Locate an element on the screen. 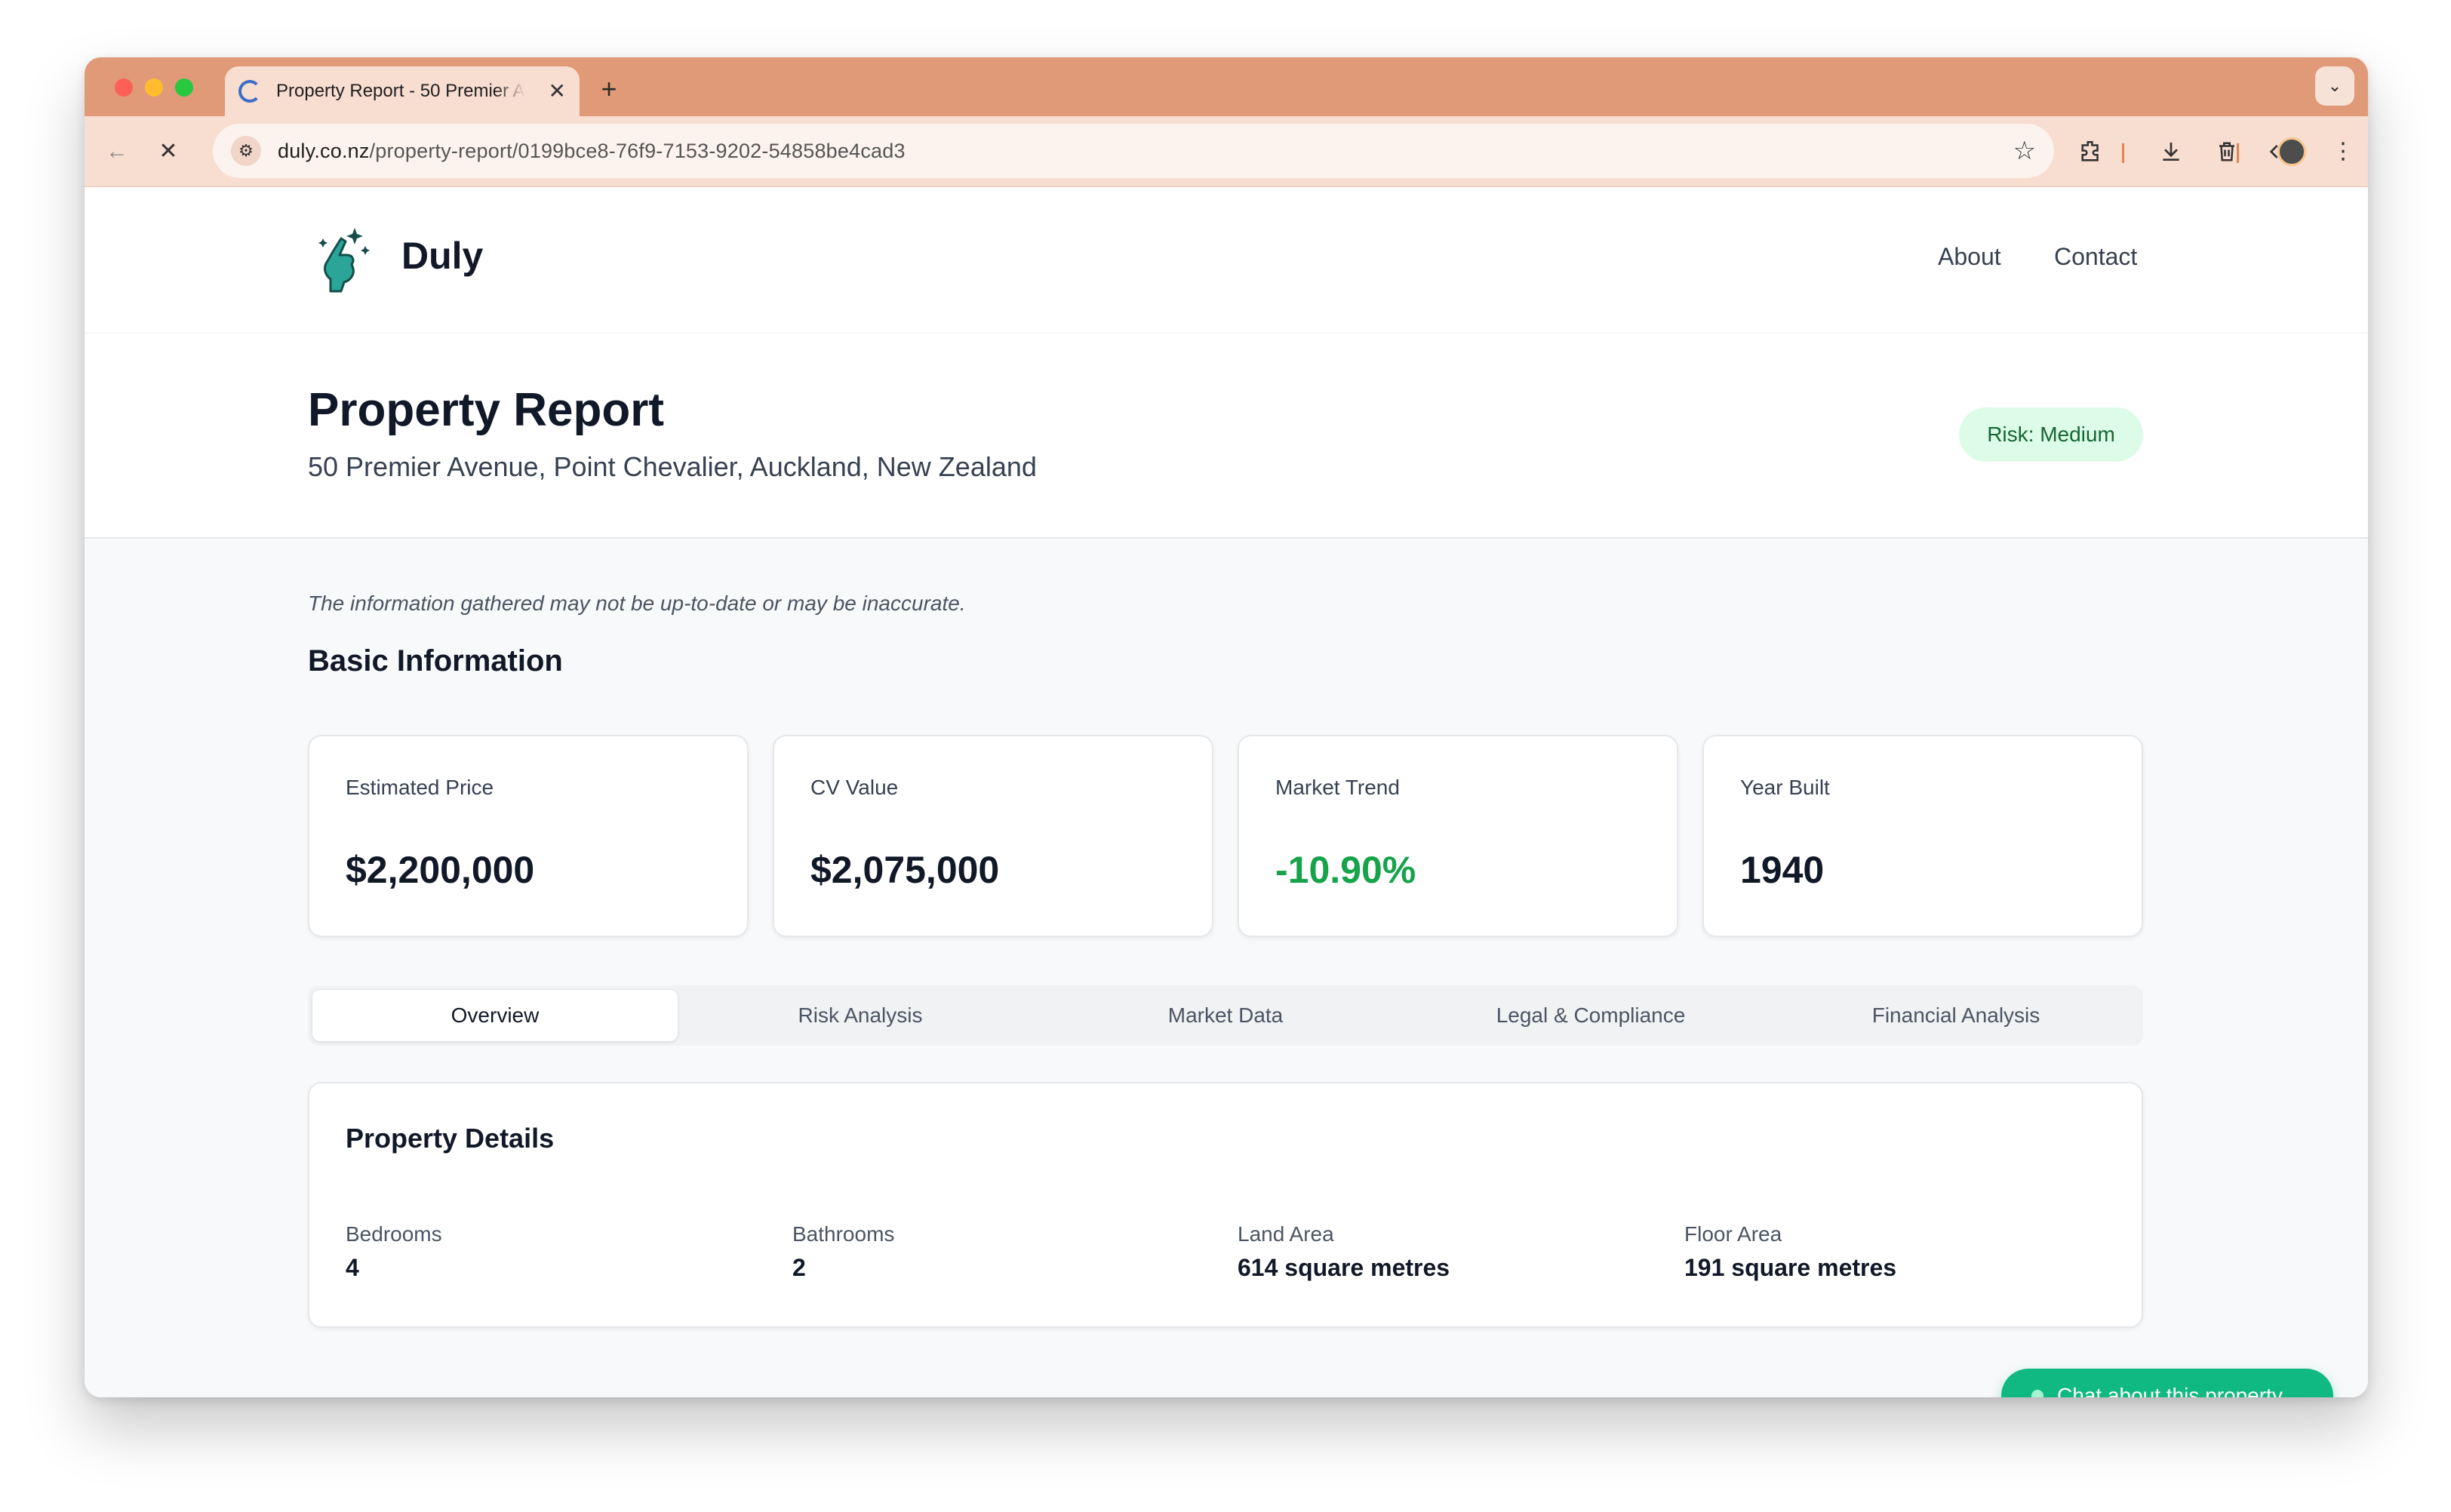 This screenshot has height=1512, width=2451. cv-value-card: CV Value $2,075,000 is located at coordinates (993, 836).